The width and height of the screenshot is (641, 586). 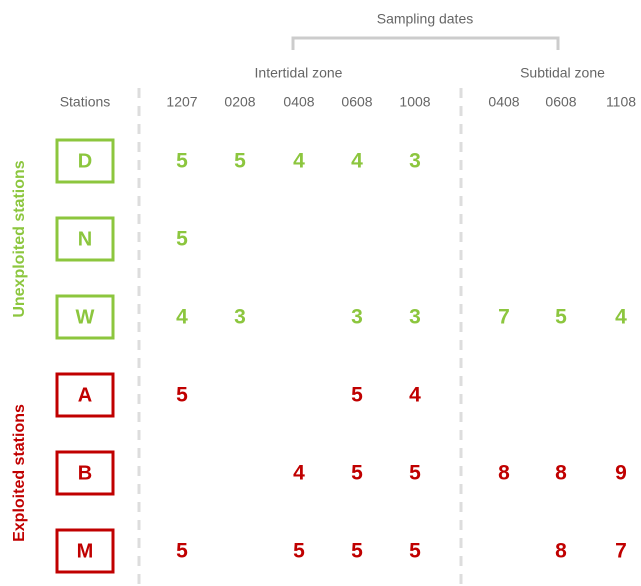 I want to click on date-label: 1207, so click(x=181, y=102).